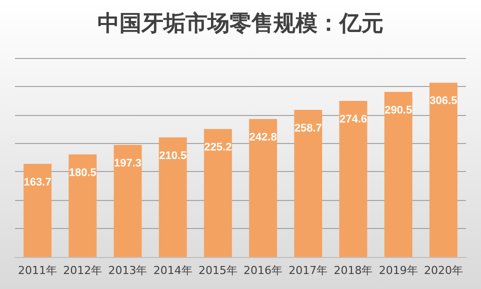  Describe the element at coordinates (308, 270) in the screenshot. I see `x-tick-label: 2017年` at that location.